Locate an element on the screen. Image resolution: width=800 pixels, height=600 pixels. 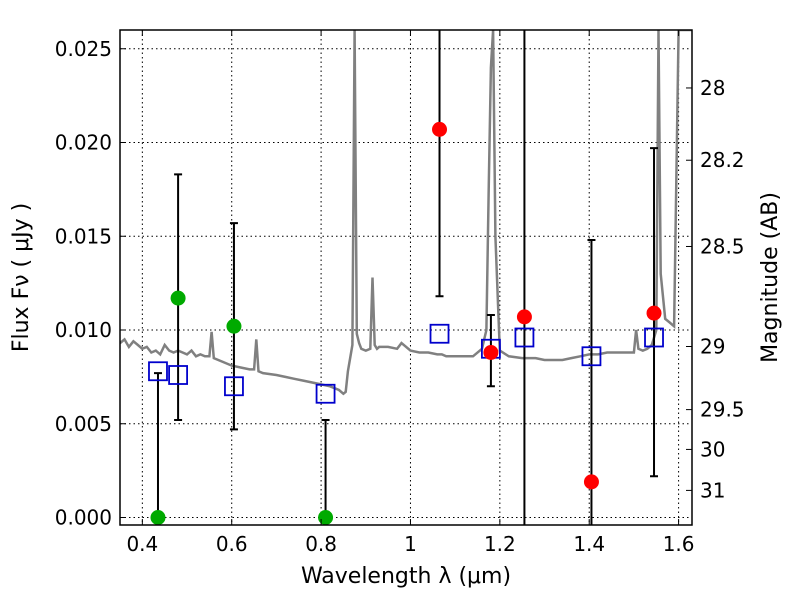
x-tick-label: 0.6 is located at coordinates (232, 544).